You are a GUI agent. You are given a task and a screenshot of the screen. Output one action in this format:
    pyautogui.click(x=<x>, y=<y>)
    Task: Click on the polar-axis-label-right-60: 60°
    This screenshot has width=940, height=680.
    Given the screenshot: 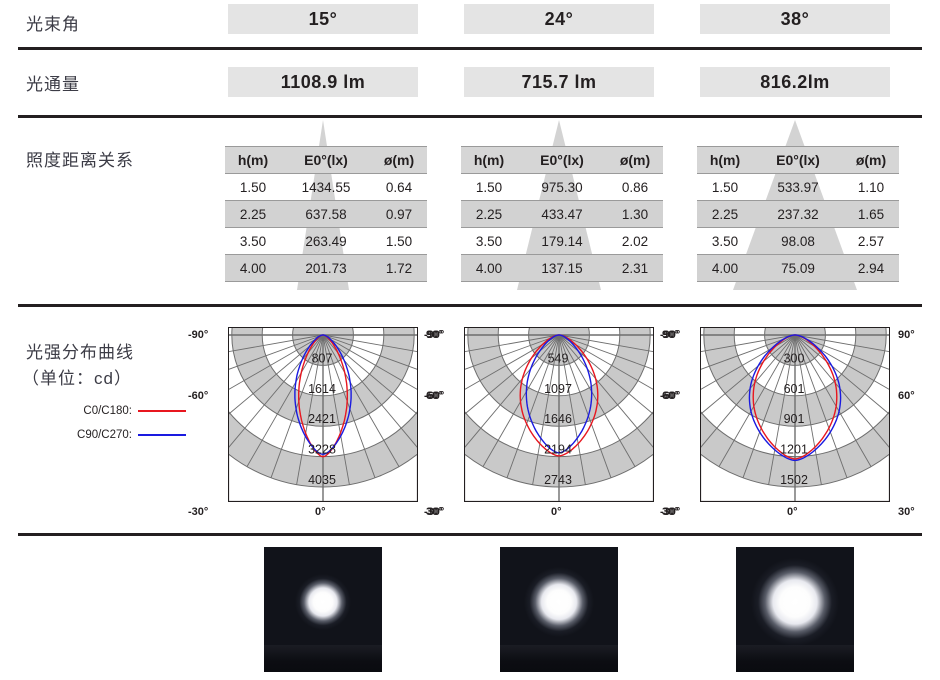 What is the action you would take?
    pyautogui.click(x=670, y=395)
    